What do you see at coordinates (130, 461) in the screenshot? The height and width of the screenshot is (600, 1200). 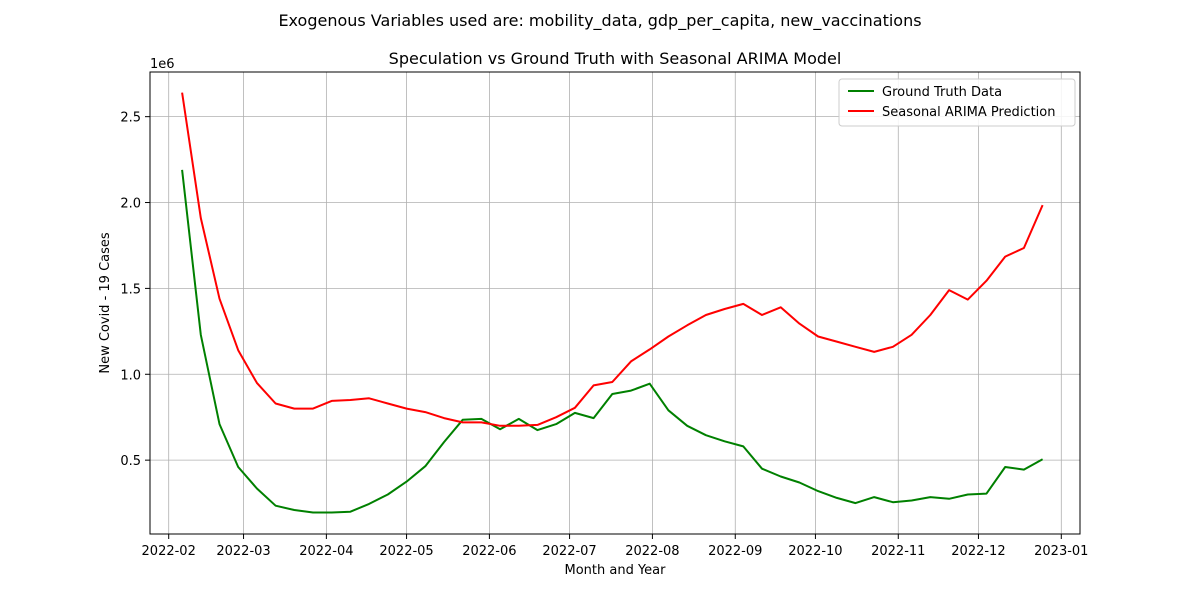 I see `y-tick-label: 0.5` at bounding box center [130, 461].